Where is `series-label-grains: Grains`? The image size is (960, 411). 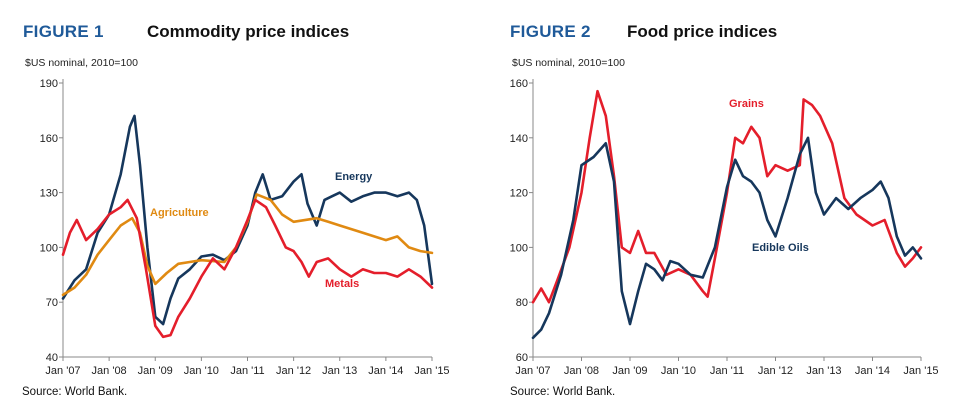
series-label-grains: Grains is located at coordinates (746, 104).